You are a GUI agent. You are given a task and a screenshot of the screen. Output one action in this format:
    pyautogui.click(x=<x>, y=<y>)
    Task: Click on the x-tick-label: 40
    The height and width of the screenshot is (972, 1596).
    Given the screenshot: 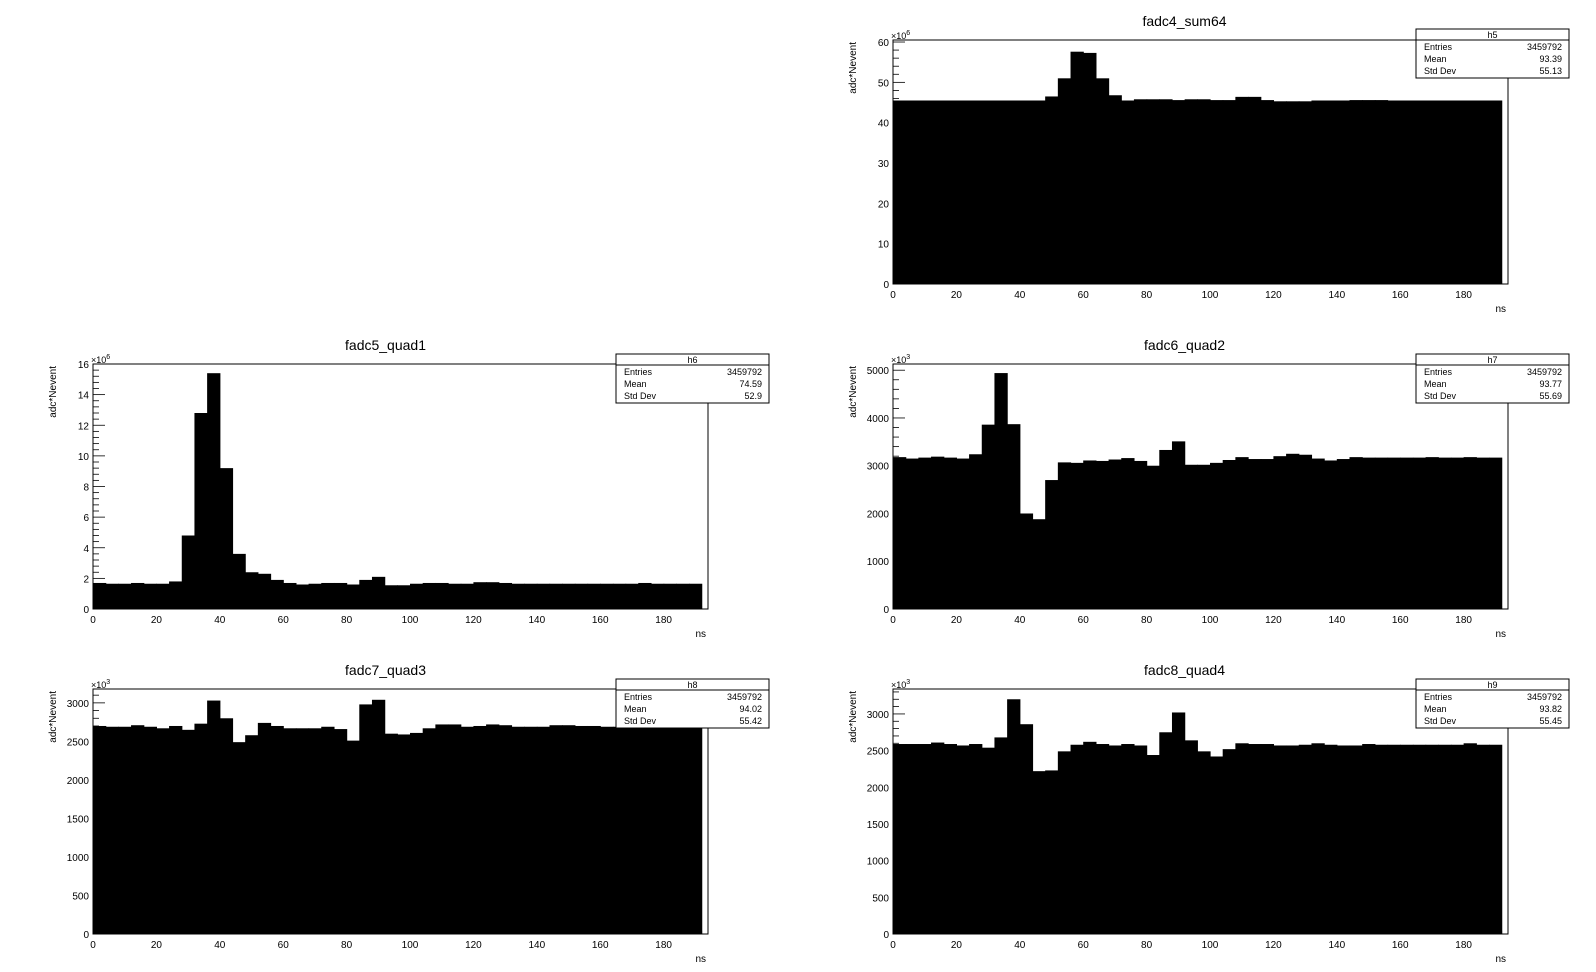 What is the action you would take?
    pyautogui.click(x=1020, y=945)
    